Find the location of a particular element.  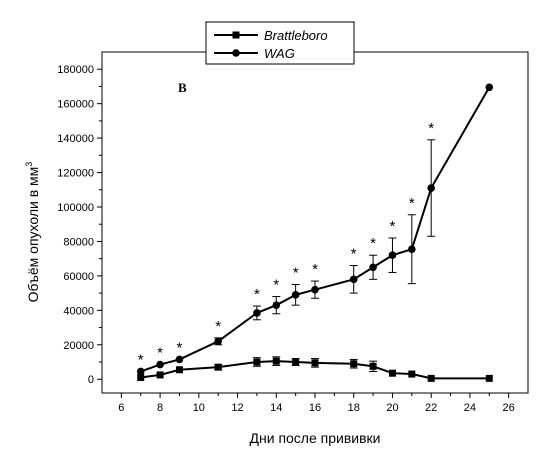

panel-label: B is located at coordinates (182, 87).